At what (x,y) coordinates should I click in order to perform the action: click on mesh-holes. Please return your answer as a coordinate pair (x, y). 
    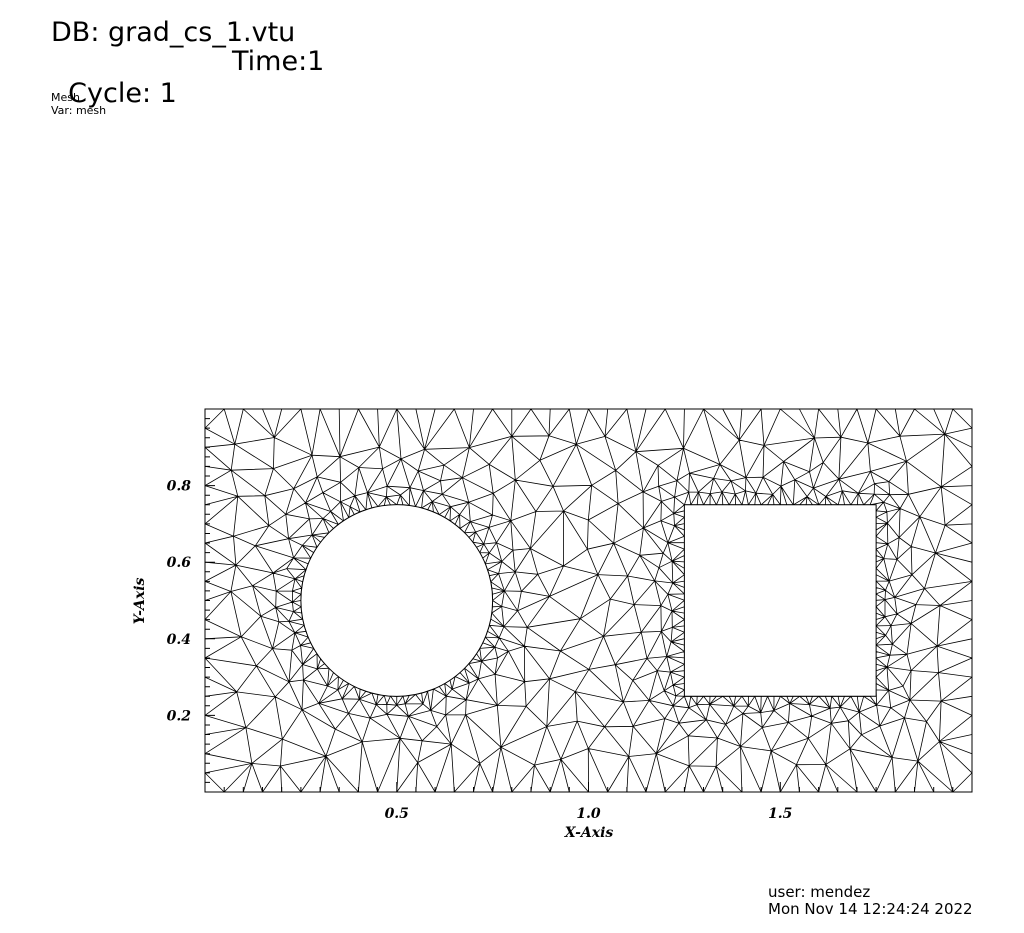
    Looking at the image, I should click on (588, 600).